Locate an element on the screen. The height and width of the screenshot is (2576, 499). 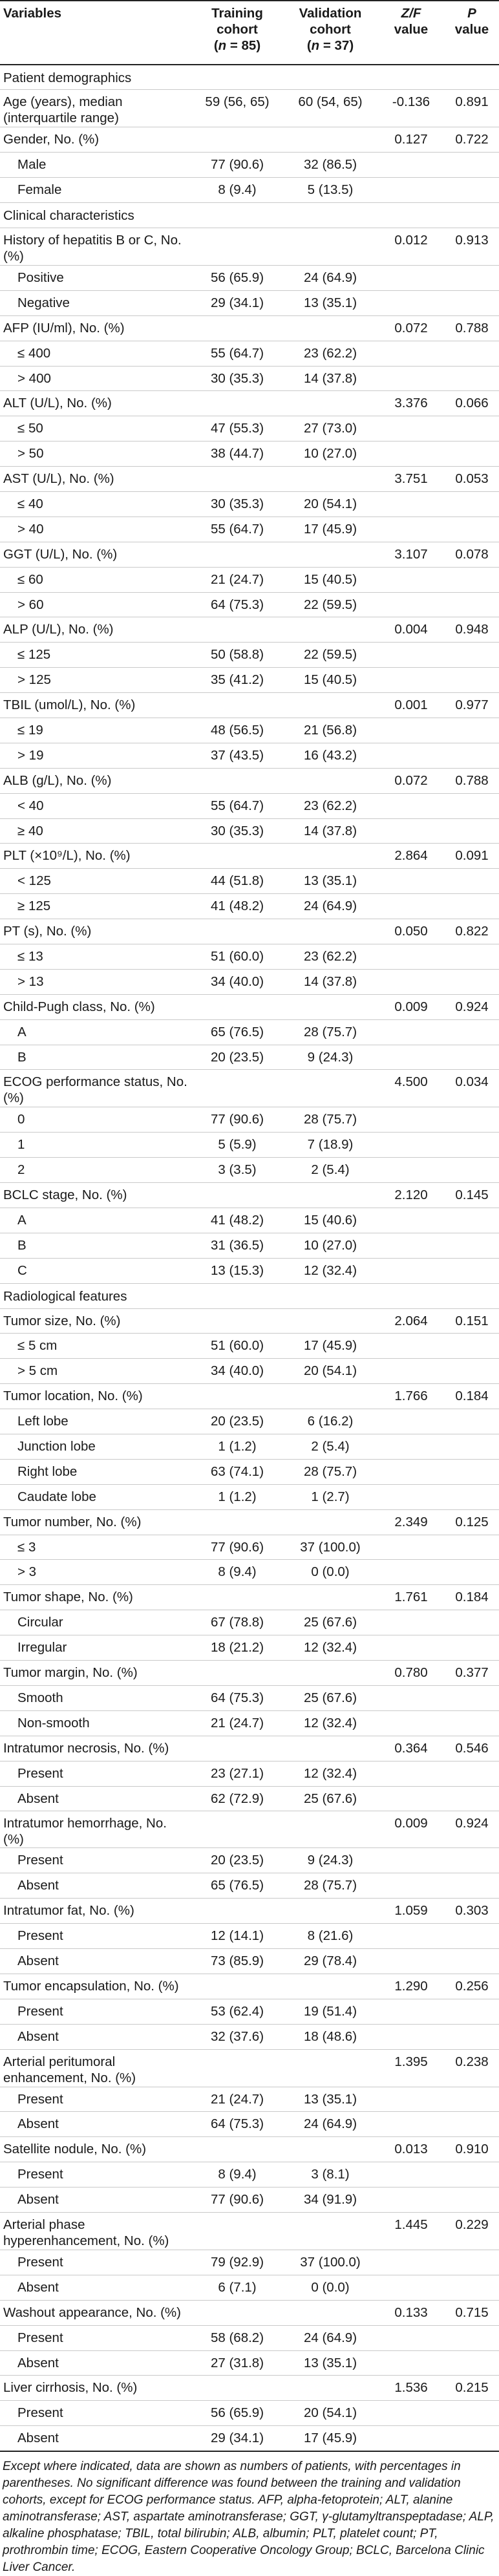
validation-cohort-value: 13 (35.1) is located at coordinates (330, 2362).